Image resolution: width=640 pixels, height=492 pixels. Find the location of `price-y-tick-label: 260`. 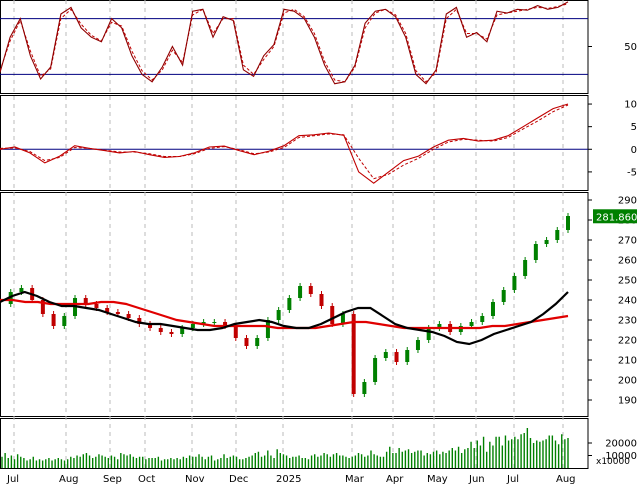

price-y-tick-label: 260 is located at coordinates (627, 261).